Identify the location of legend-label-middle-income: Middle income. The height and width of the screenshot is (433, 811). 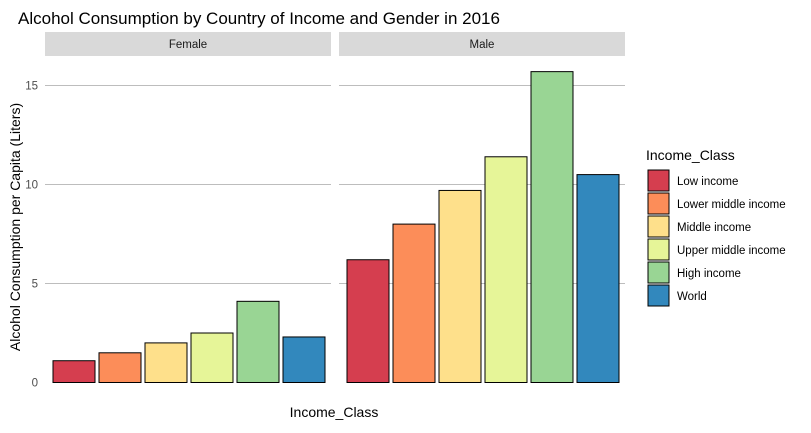
(714, 228).